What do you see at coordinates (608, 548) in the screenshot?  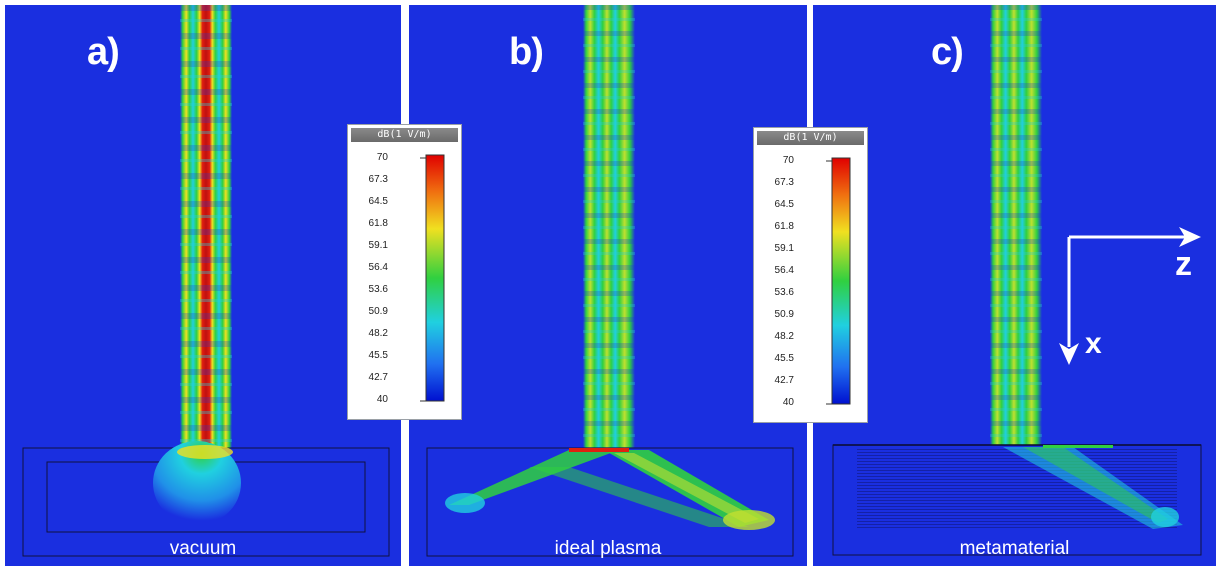 I see `medium-label-ideal-plasma: ideal plasma` at bounding box center [608, 548].